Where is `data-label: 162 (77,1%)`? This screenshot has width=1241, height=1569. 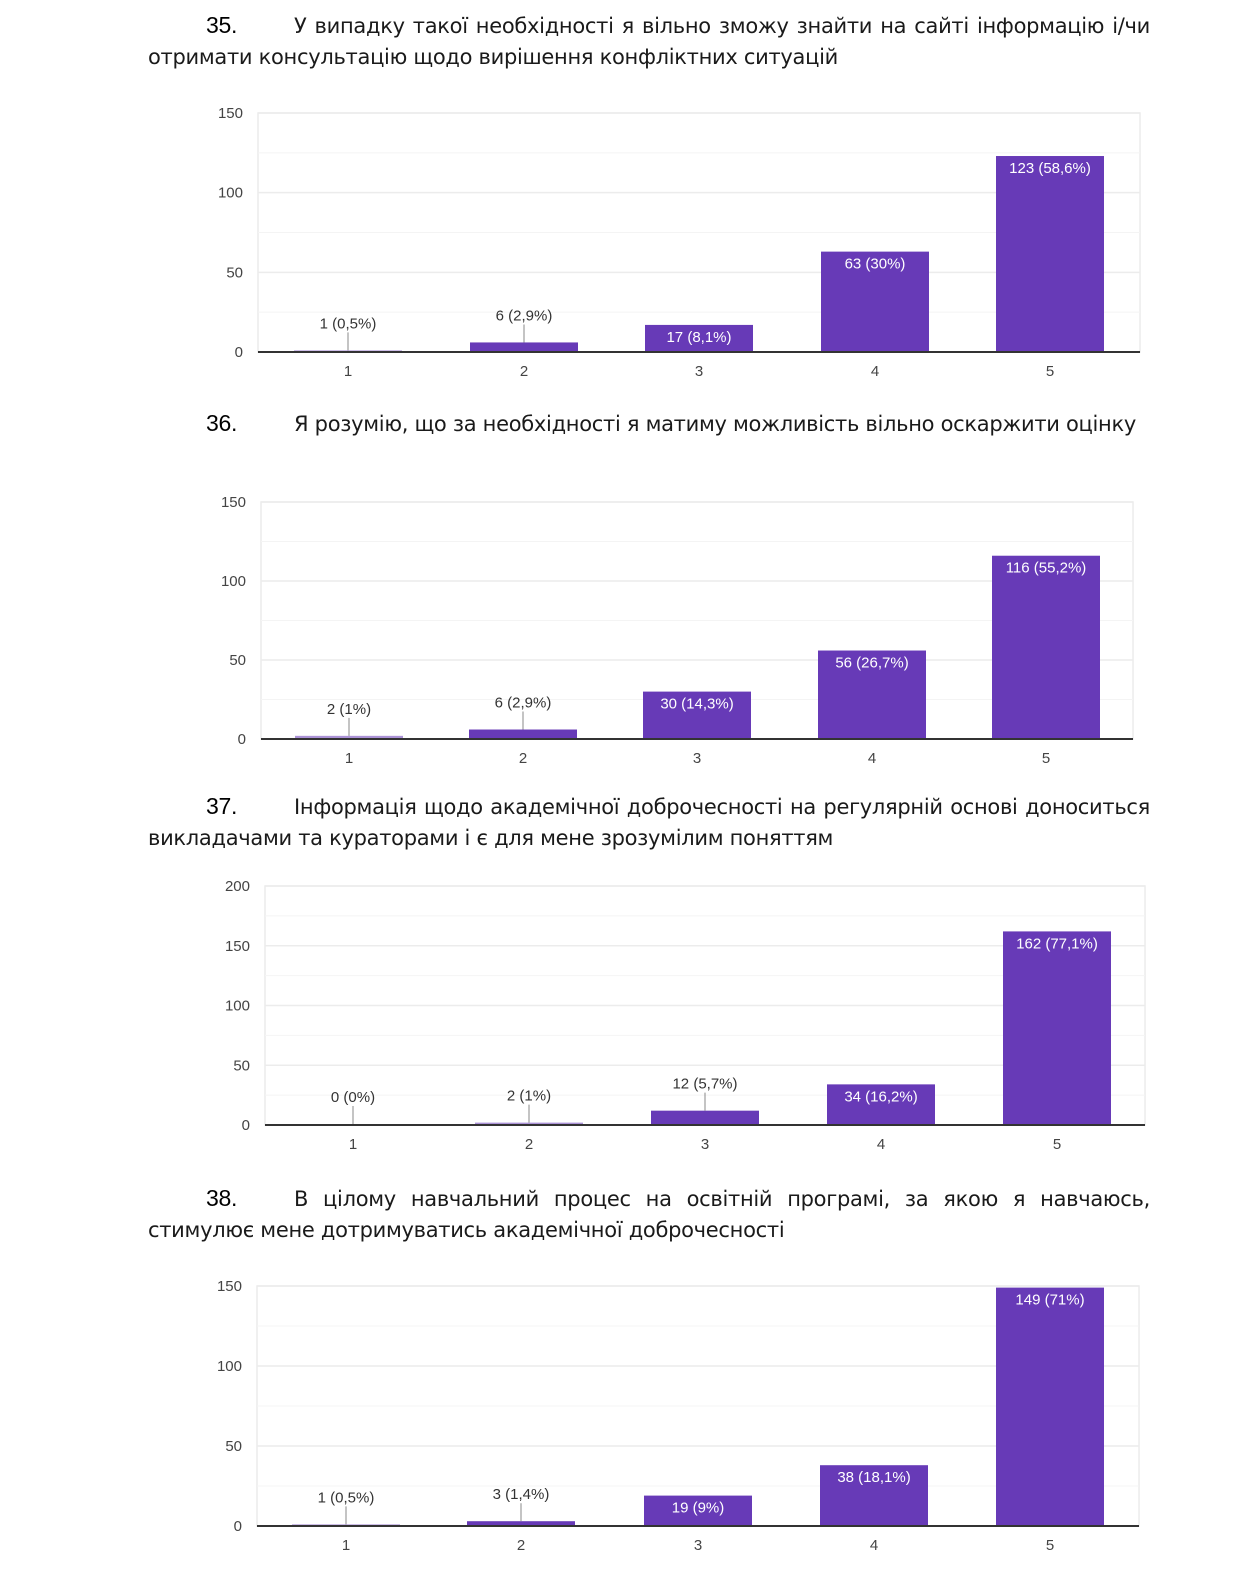
data-label: 162 (77,1%) is located at coordinates (1057, 943).